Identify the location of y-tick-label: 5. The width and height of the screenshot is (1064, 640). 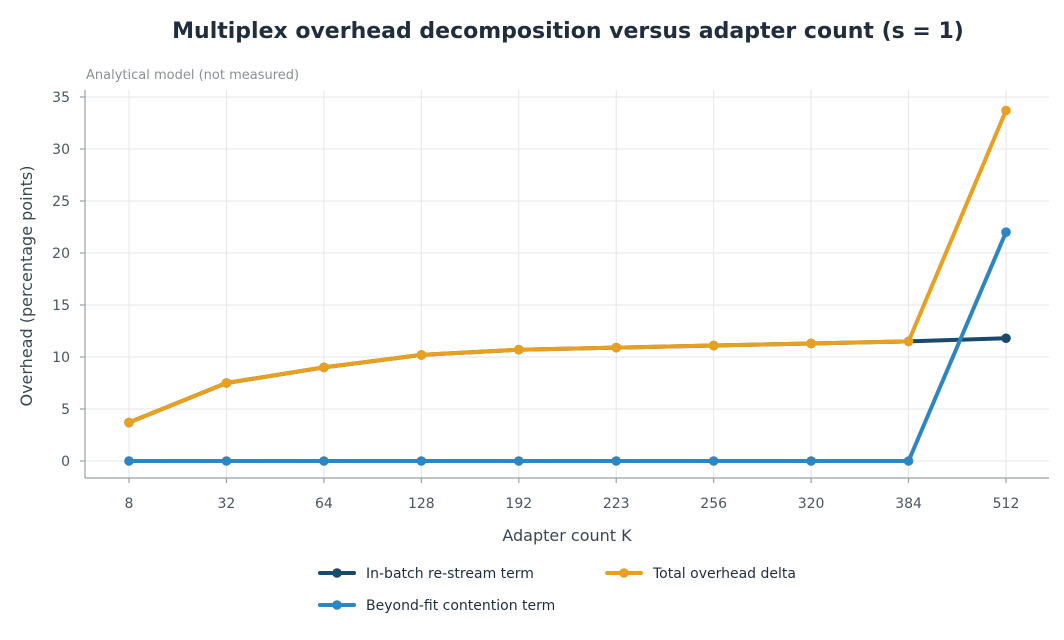
(65, 410).